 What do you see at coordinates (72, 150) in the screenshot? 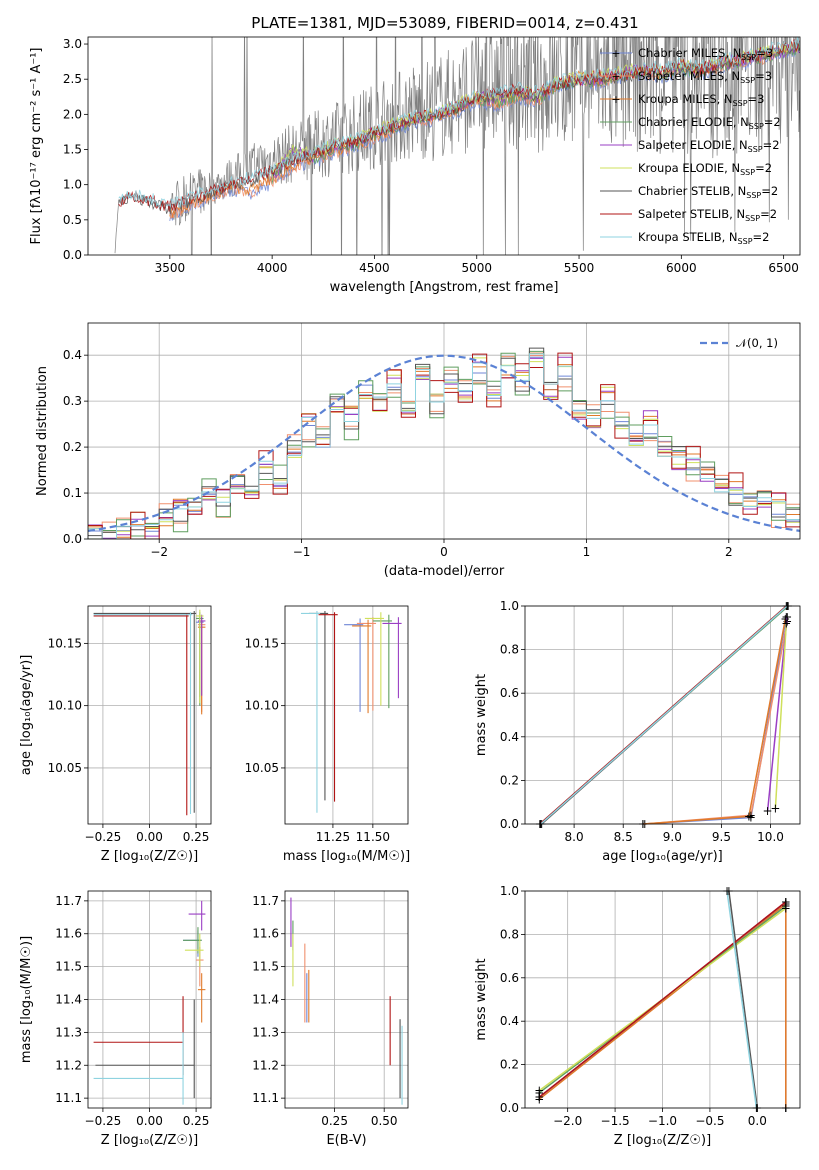
I see `y-tick-label: 1.5` at bounding box center [72, 150].